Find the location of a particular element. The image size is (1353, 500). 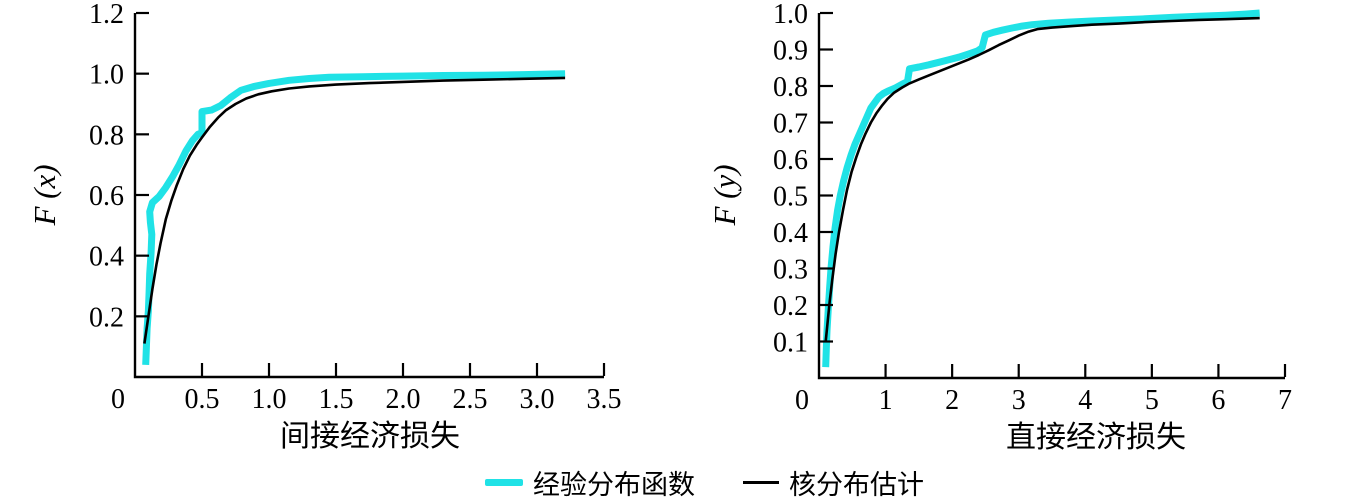

x-tick-label: 4 is located at coordinates (1085, 400).